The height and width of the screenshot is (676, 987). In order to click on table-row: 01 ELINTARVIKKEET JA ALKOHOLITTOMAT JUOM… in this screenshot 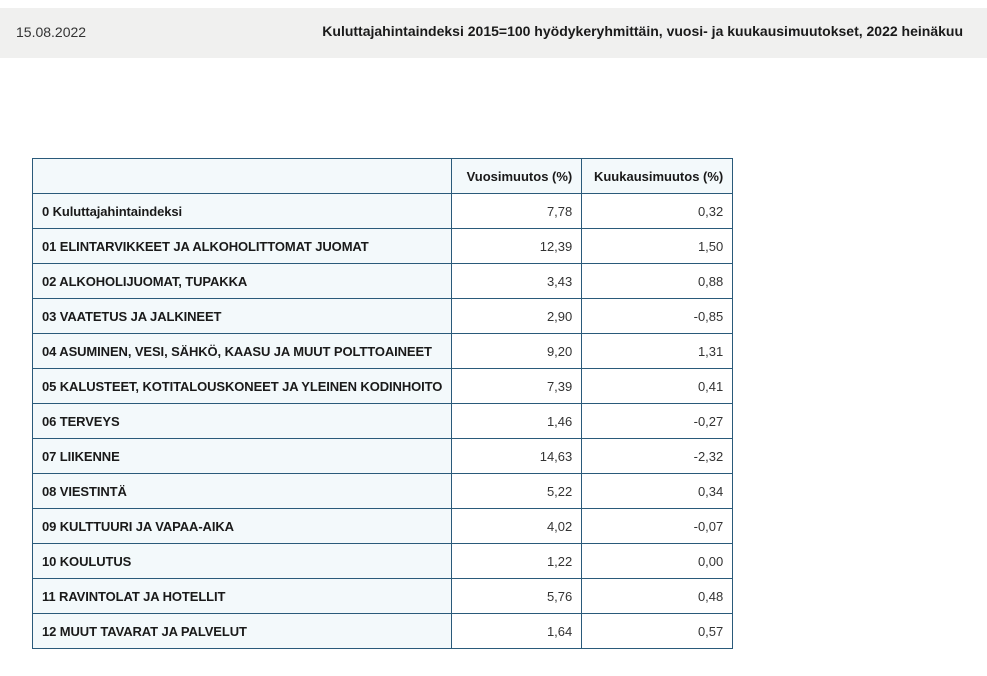, I will do `click(382, 246)`.